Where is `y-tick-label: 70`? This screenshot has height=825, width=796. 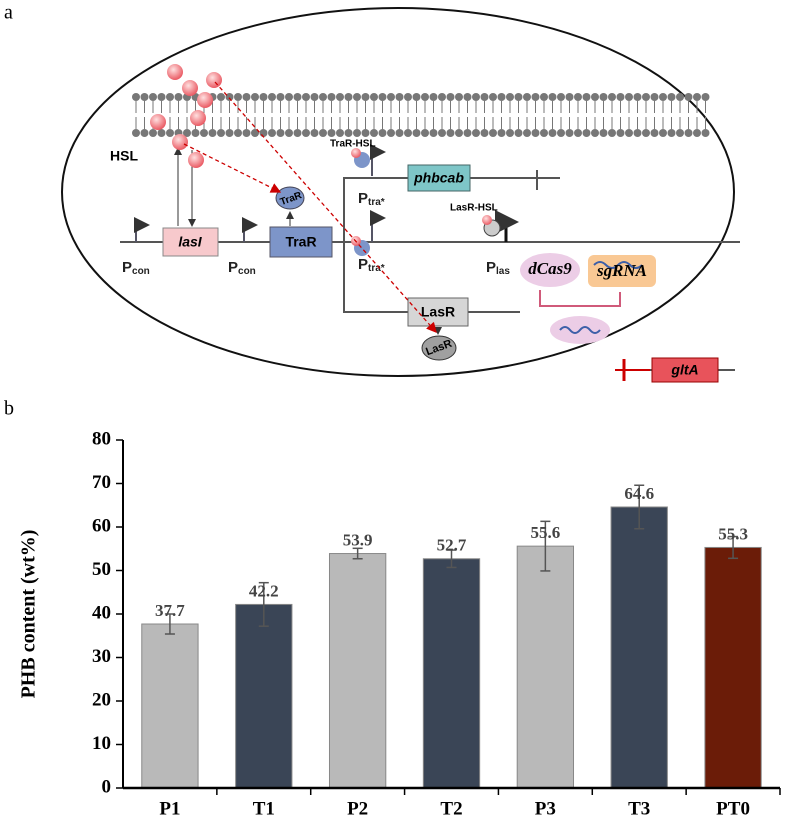 y-tick-label: 70 is located at coordinates (101, 482).